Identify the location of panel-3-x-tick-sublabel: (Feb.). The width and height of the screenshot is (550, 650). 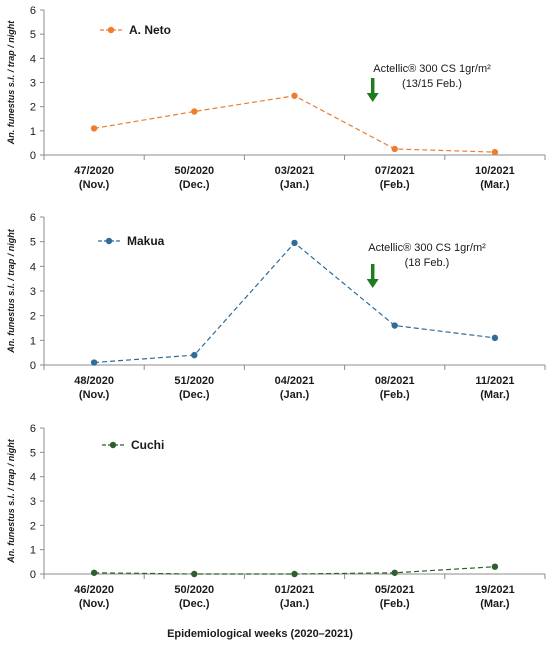
(395, 604).